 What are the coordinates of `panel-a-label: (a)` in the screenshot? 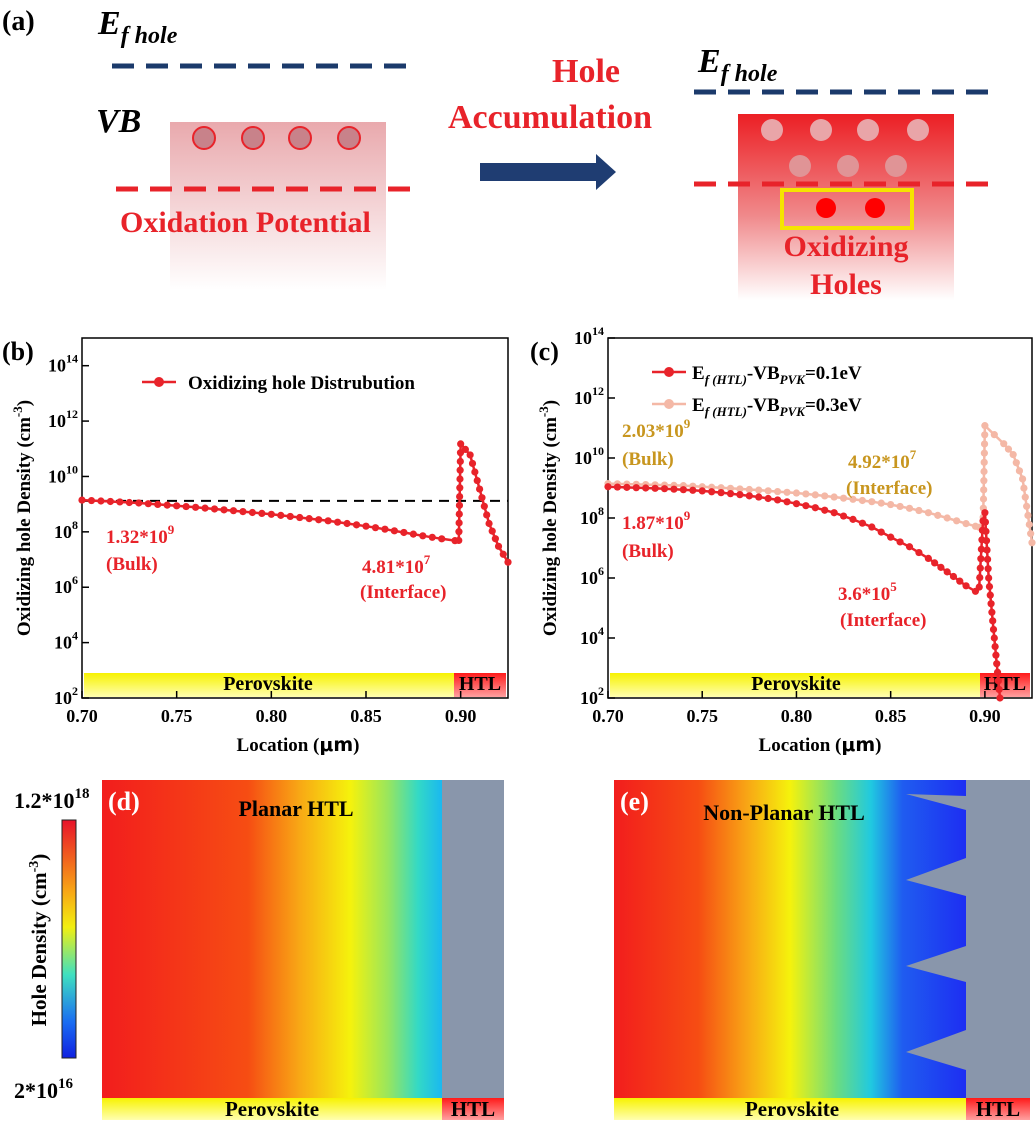 It's located at (18, 21).